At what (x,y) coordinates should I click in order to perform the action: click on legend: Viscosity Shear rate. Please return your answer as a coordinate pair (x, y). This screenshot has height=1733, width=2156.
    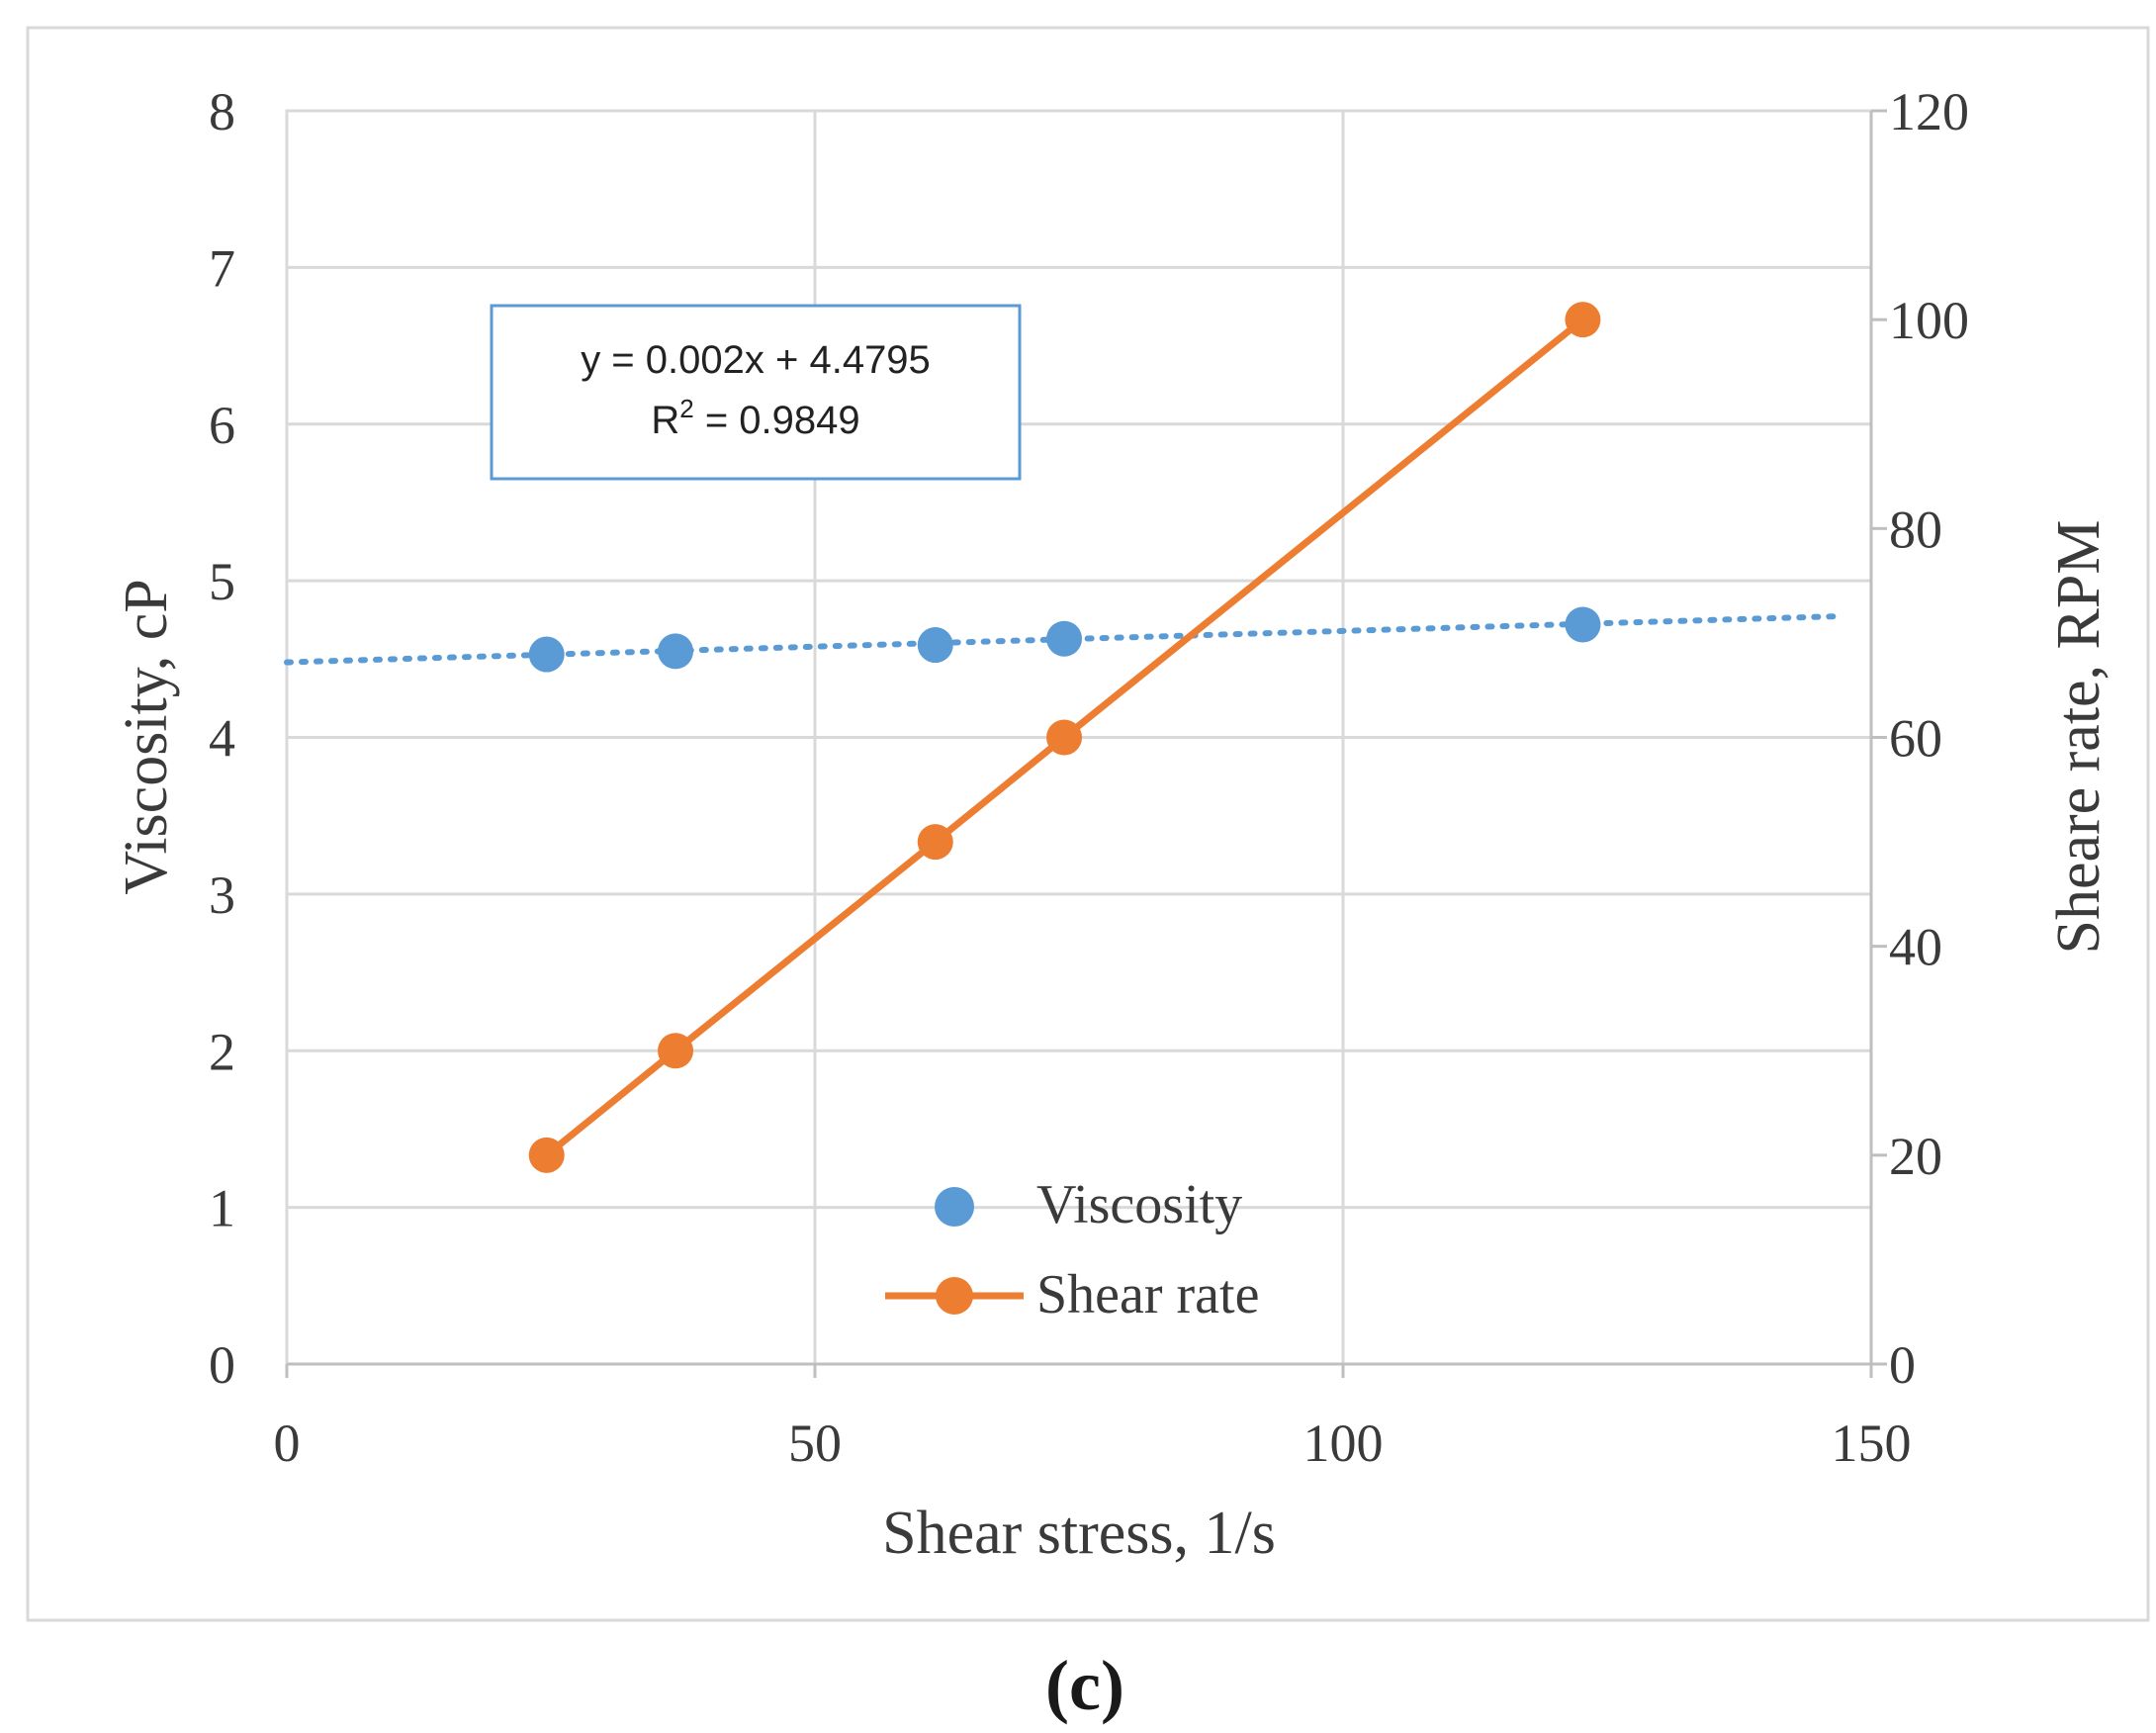
    Looking at the image, I should click on (1072, 1249).